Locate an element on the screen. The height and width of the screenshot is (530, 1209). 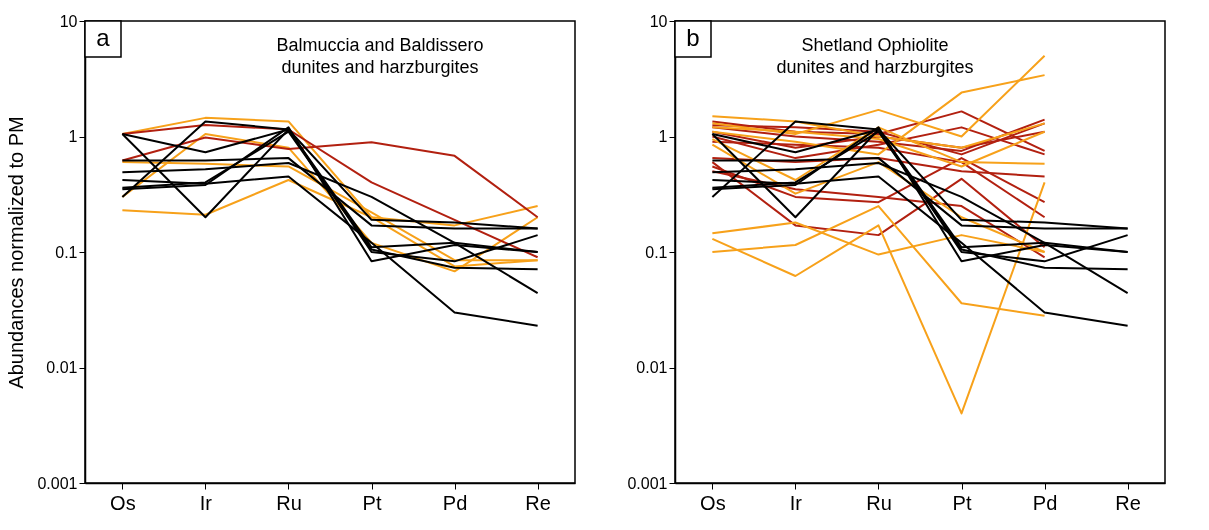
text: Balmuccia and Baldissero dunites and harzburgites is located at coordinates (380, 56).